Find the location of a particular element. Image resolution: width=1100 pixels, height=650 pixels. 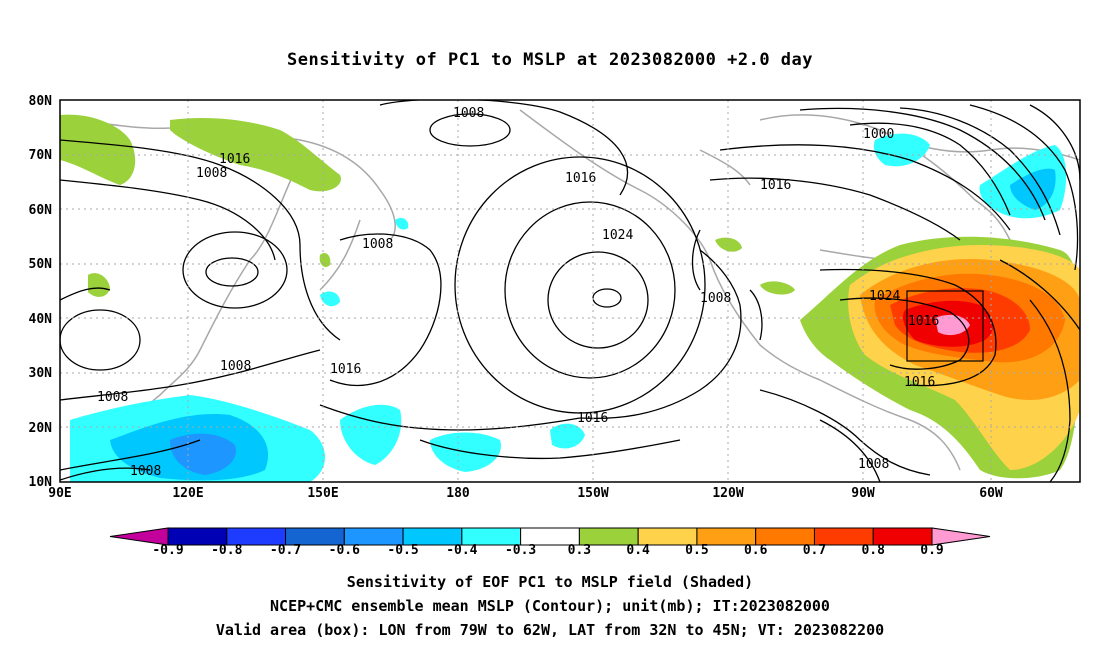

colorbar-tick-label: -0.8 is located at coordinates (227, 550).